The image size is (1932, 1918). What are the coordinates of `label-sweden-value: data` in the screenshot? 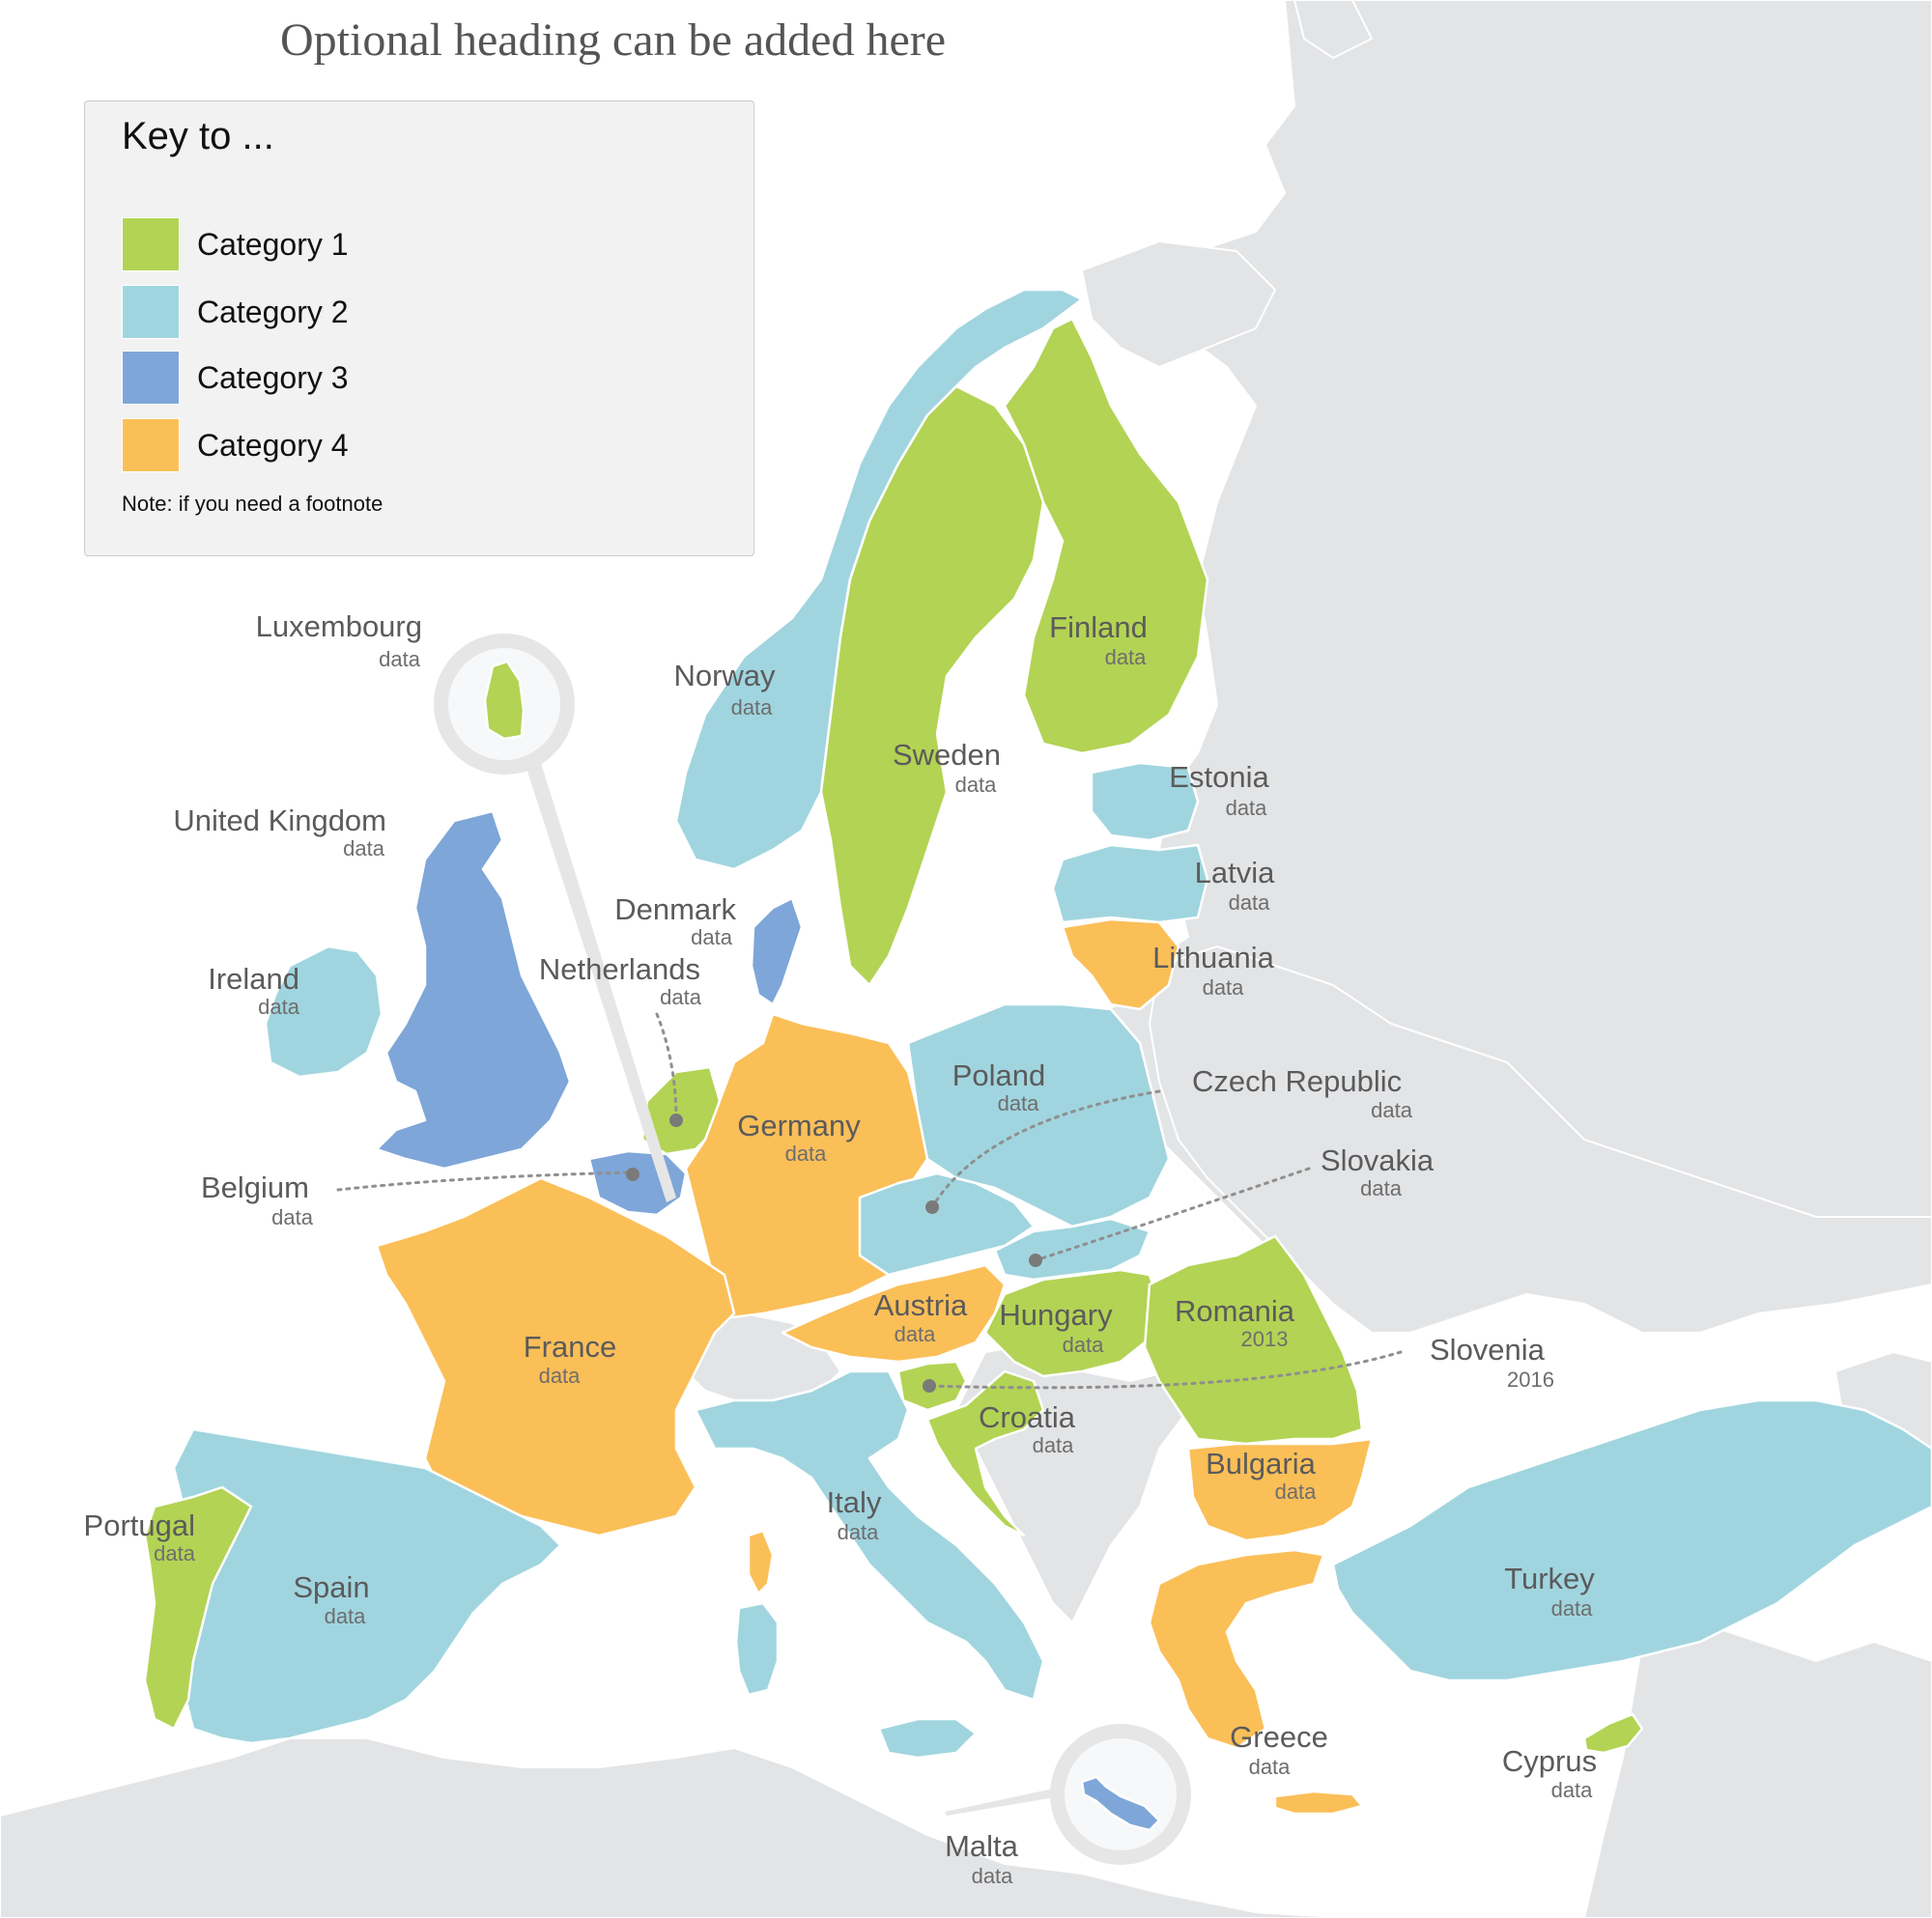 It's located at (976, 785).